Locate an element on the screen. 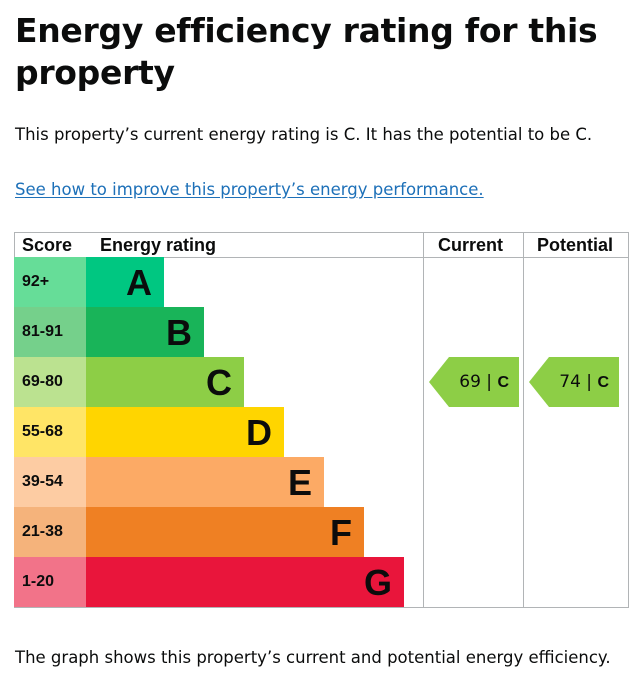  potential-score-value: 74 is located at coordinates (570, 382).